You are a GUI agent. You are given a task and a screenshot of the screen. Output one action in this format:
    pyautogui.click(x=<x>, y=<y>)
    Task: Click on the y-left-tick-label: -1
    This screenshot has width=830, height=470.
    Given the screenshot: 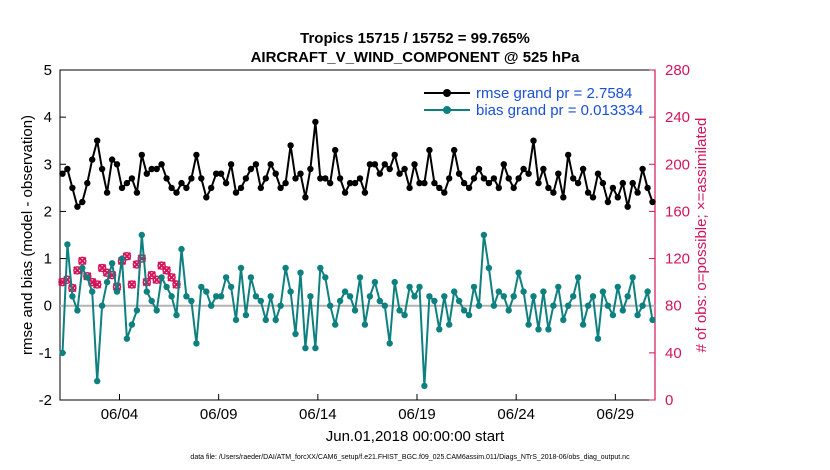 What is the action you would take?
    pyautogui.click(x=45, y=353)
    